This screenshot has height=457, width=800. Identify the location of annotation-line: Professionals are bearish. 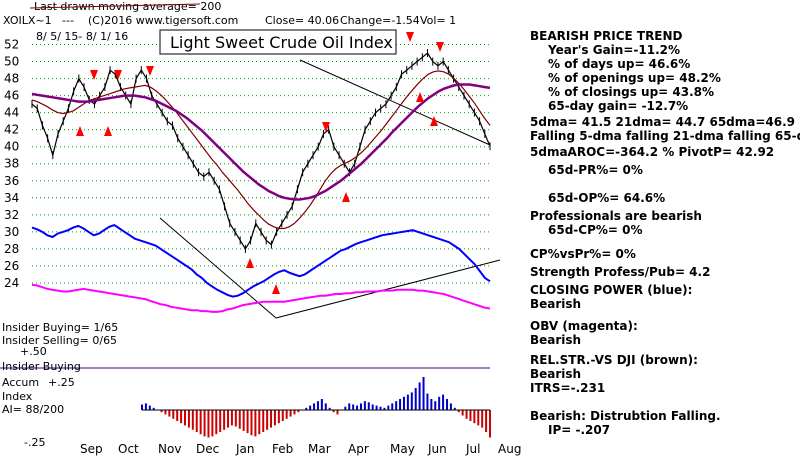
(616, 216).